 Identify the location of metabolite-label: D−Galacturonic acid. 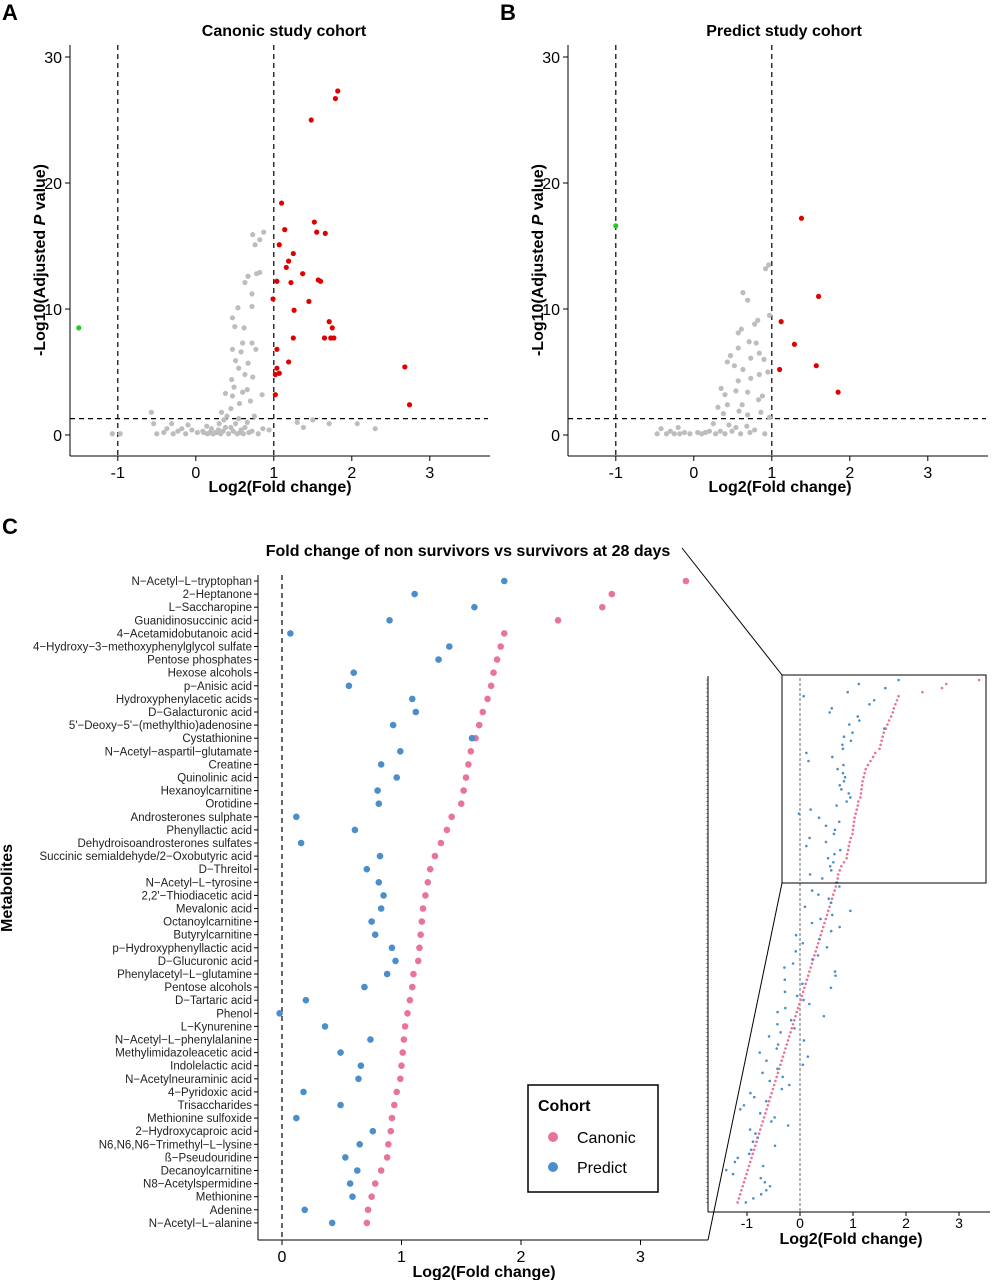
(200, 713).